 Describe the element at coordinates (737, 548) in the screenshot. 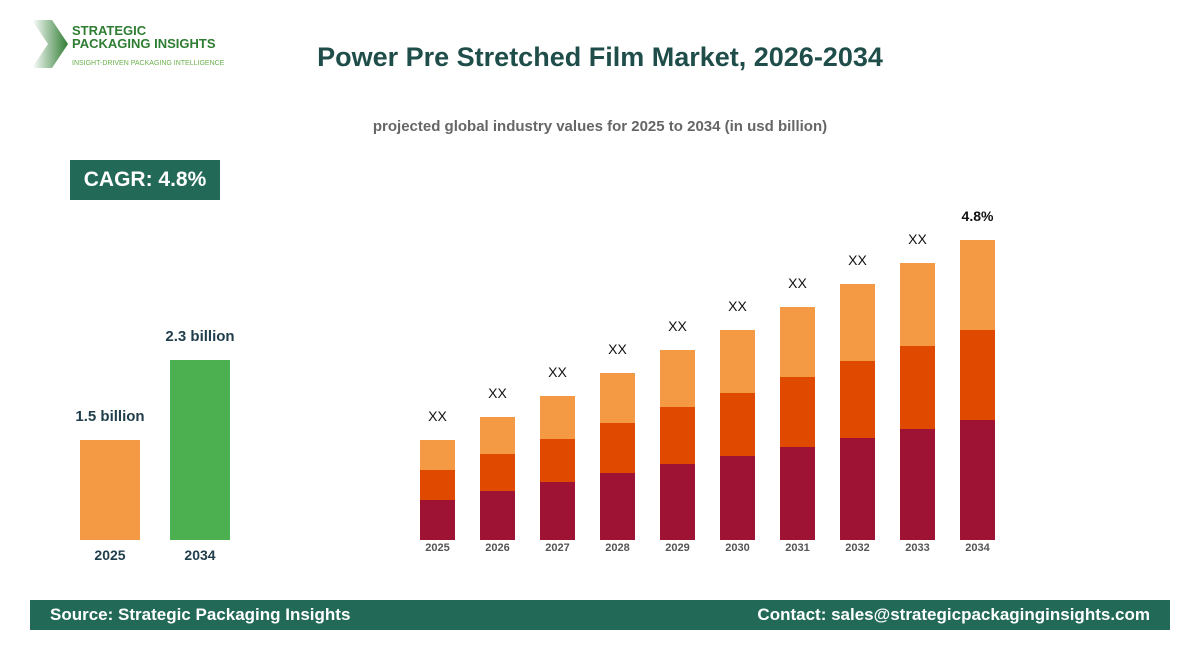

I see `x-tick-2030: 2030` at that location.